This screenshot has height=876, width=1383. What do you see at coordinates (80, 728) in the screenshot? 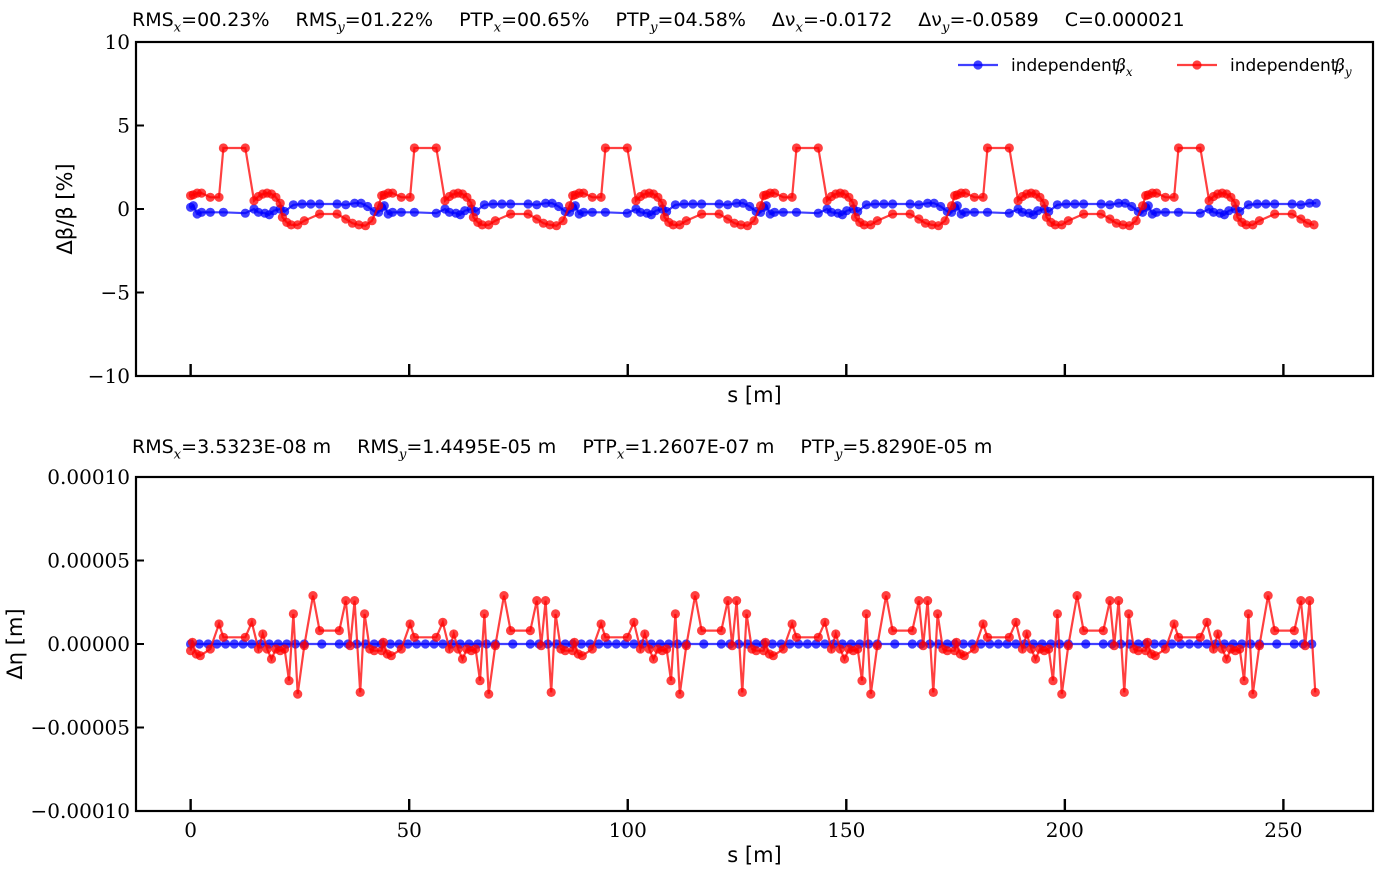
I see `y-tick-label: −0.00005` at bounding box center [80, 728].